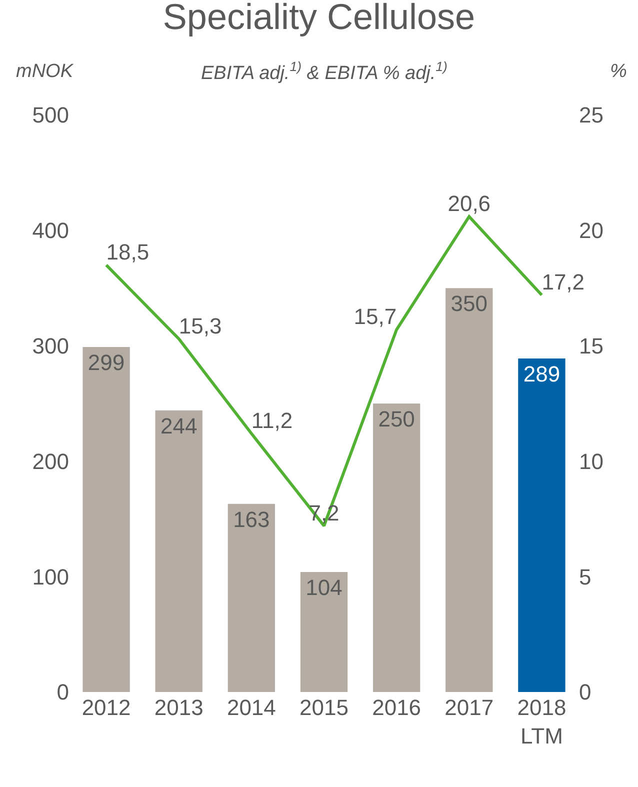 The height and width of the screenshot is (787, 638). Describe the element at coordinates (585, 692) in the screenshot. I see `y2-tick-label: 0` at that location.